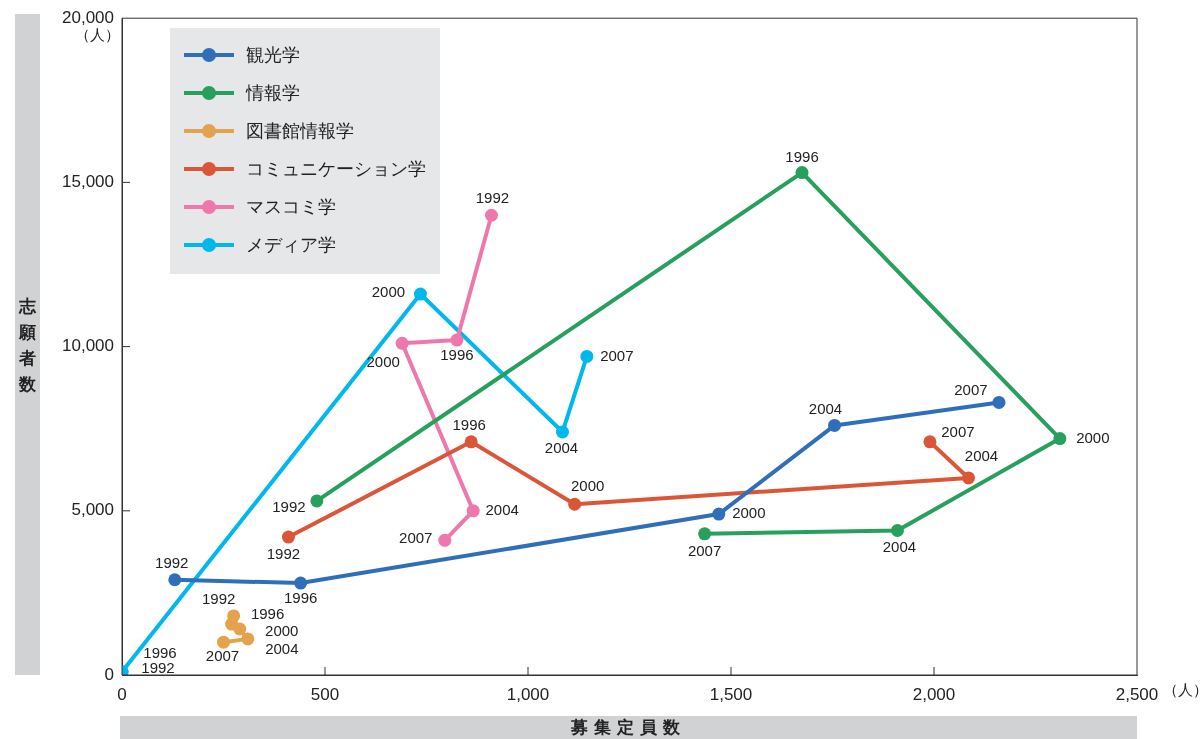  Describe the element at coordinates (528, 694) in the screenshot. I see `x-tick-label: 1,000` at that location.